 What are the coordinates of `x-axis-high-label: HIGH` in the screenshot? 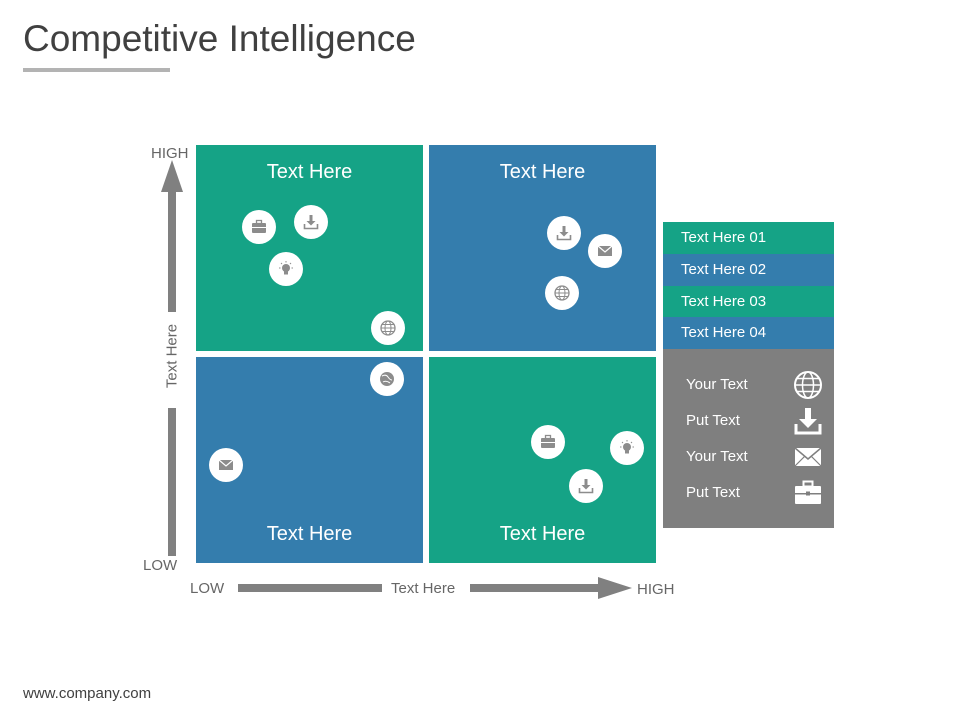 It's located at (656, 589).